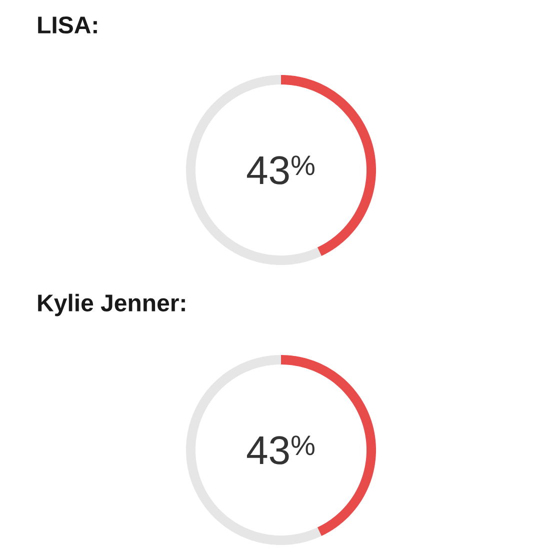 The height and width of the screenshot is (560, 560). Describe the element at coordinates (67, 25) in the screenshot. I see `chart-title: LISA:` at that location.